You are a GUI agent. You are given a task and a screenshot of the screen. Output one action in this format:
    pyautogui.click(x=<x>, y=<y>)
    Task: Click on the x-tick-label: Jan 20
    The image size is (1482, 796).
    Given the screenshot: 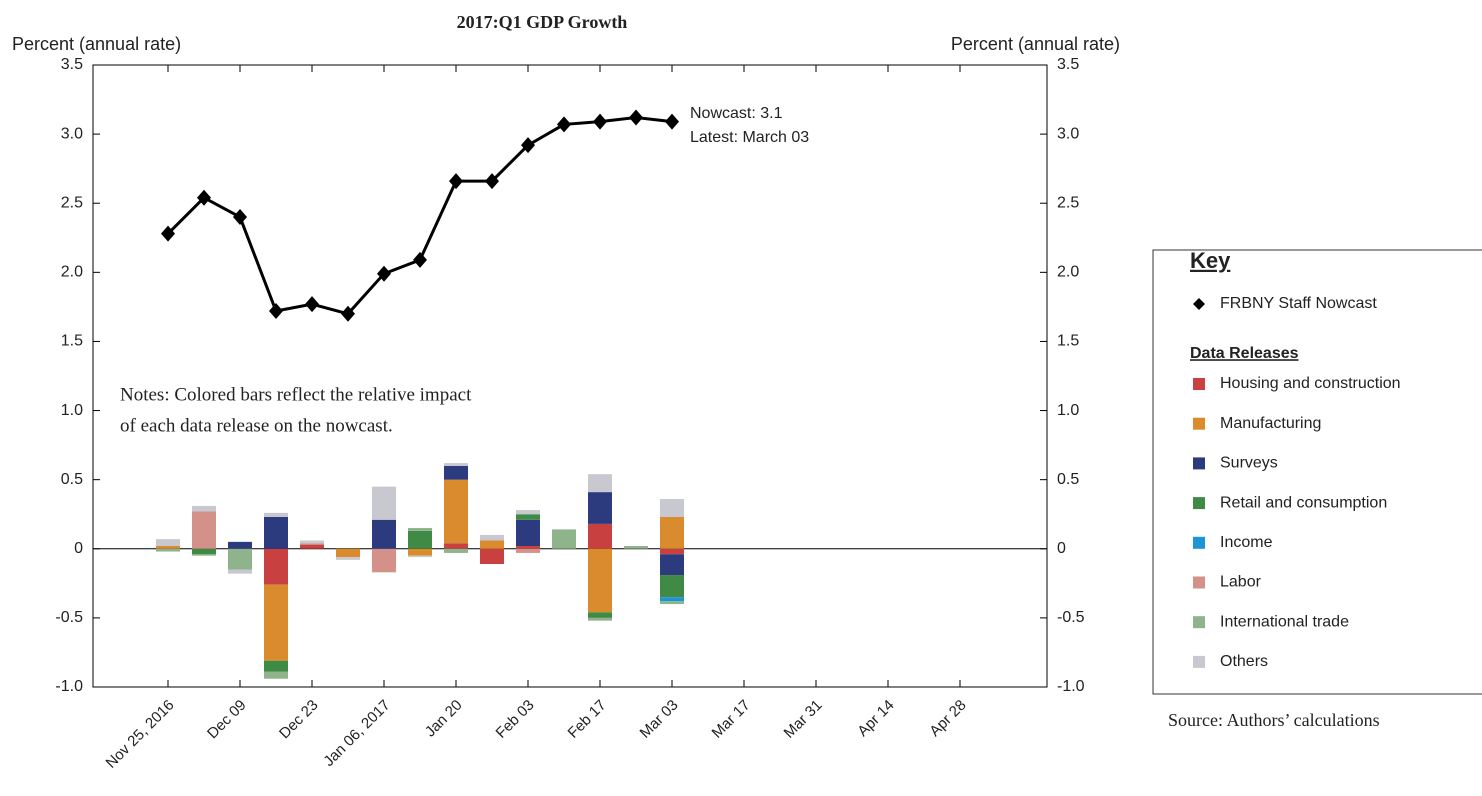 What is the action you would take?
    pyautogui.click(x=444, y=719)
    